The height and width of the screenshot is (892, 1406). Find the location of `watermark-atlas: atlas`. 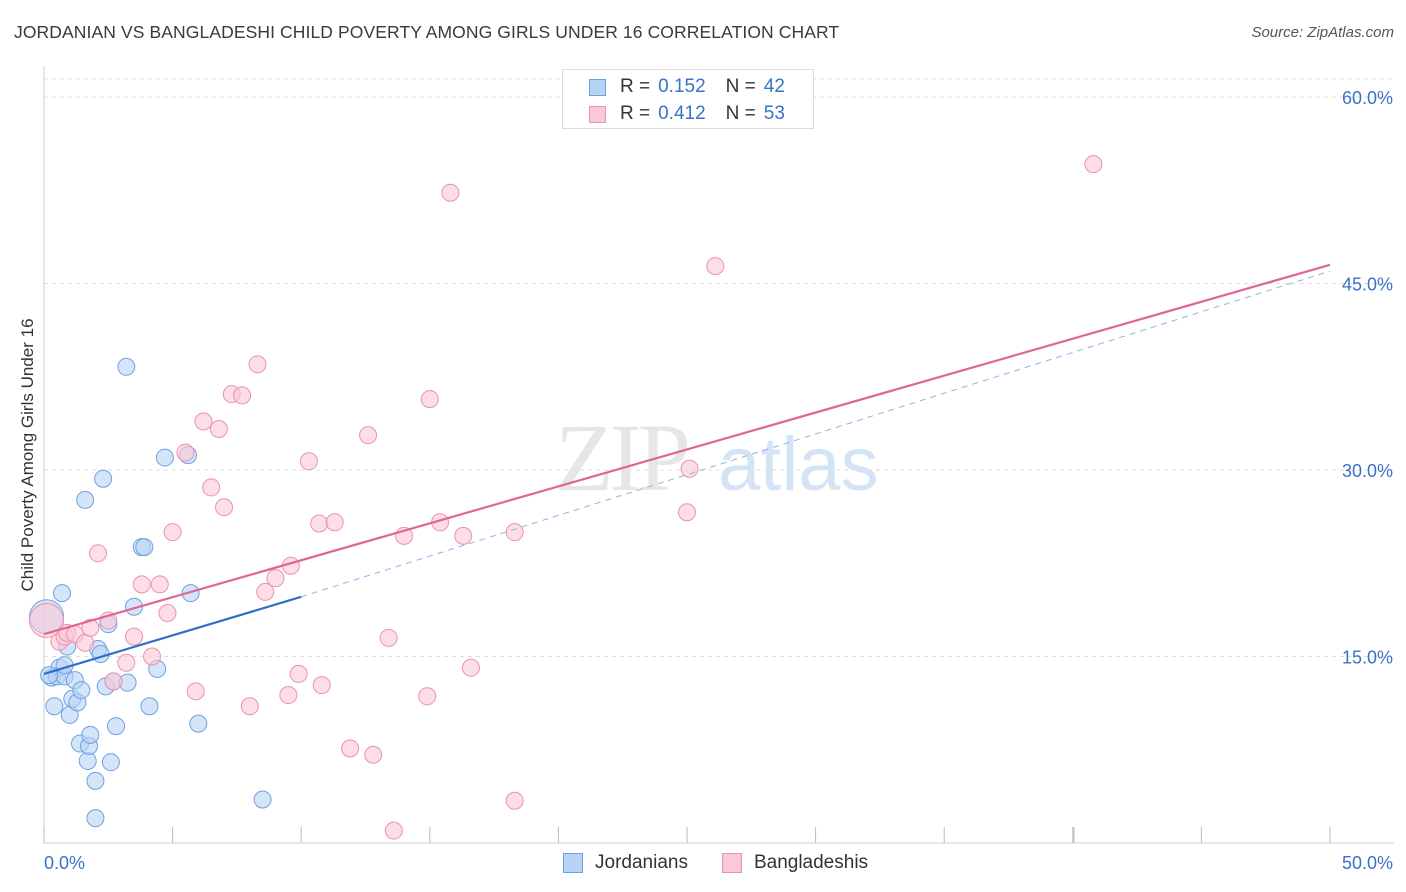

watermark-atlas: atlas is located at coordinates (798, 464).